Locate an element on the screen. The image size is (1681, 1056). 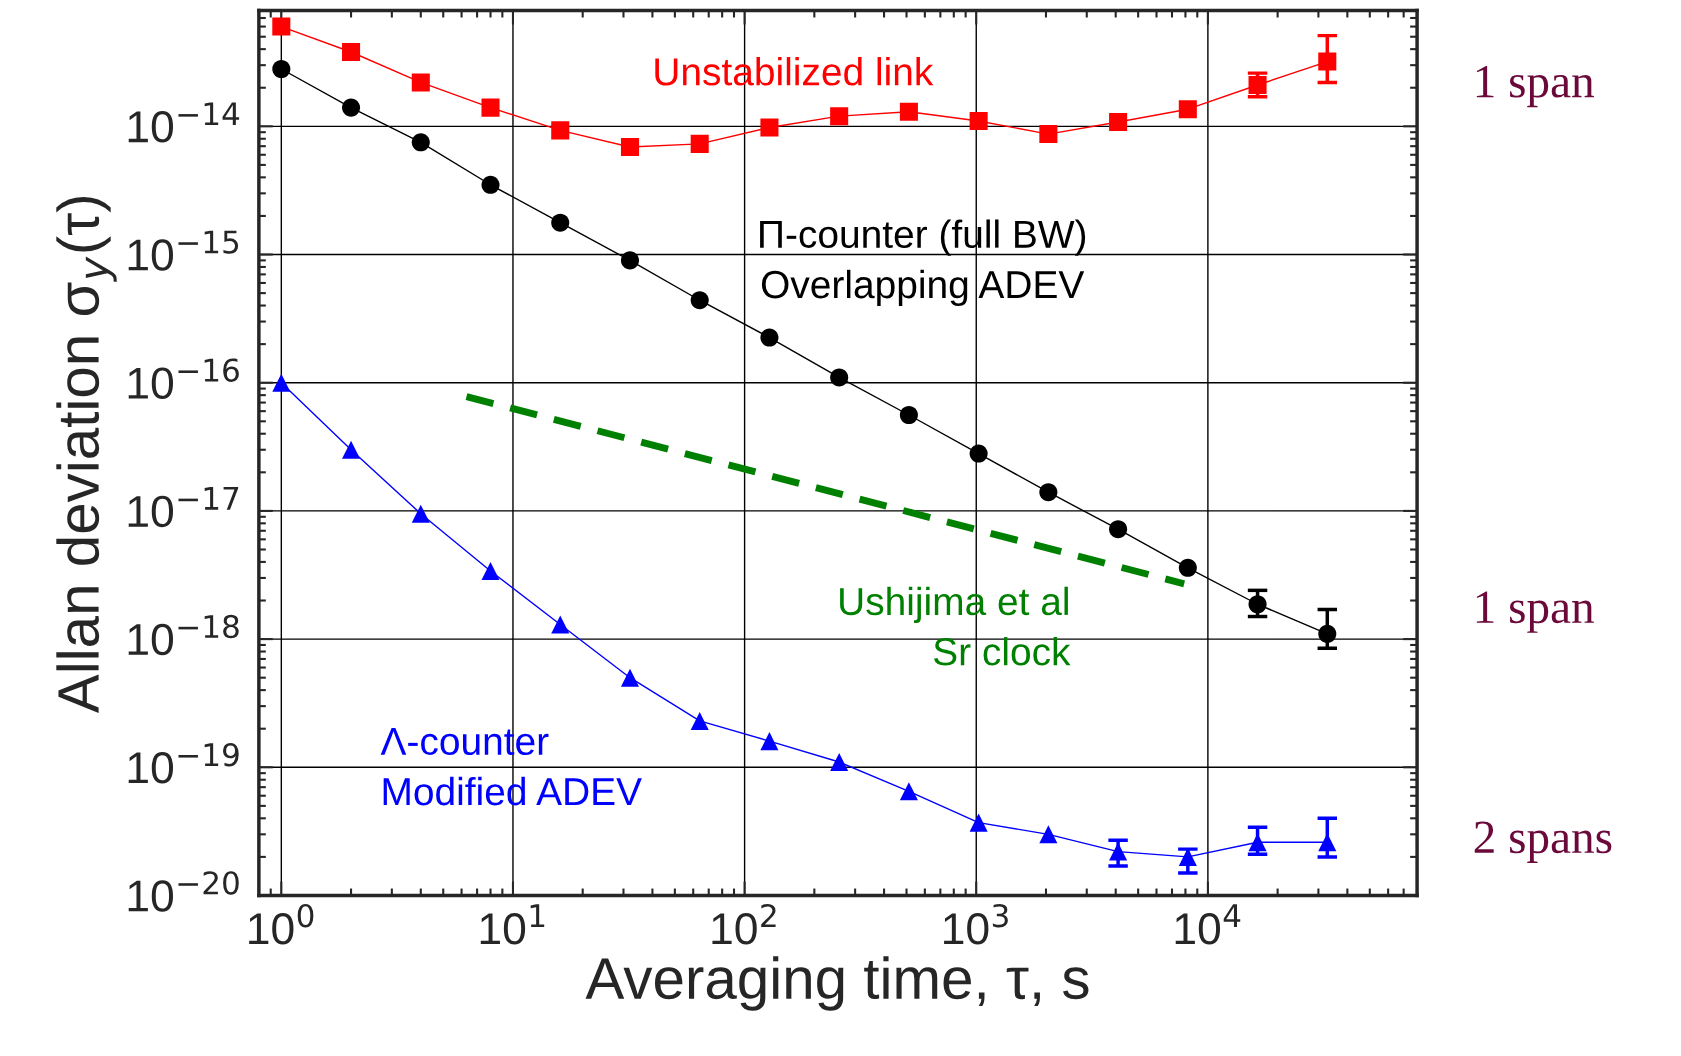
y-tick-label: 10$^{−16}$ is located at coordinates (183, 378).